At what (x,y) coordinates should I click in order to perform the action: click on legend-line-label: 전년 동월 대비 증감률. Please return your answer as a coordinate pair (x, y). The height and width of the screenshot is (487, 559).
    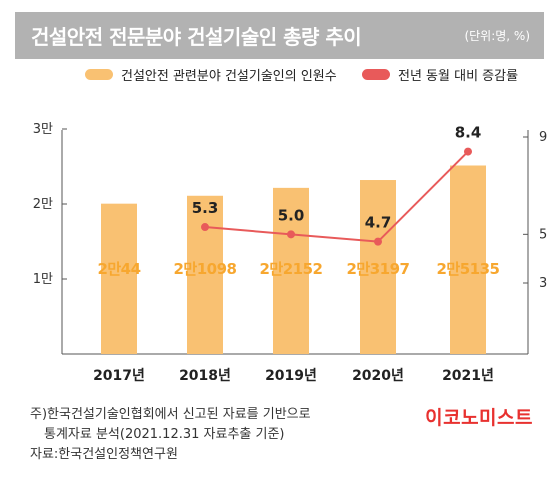
    Looking at the image, I should click on (458, 76).